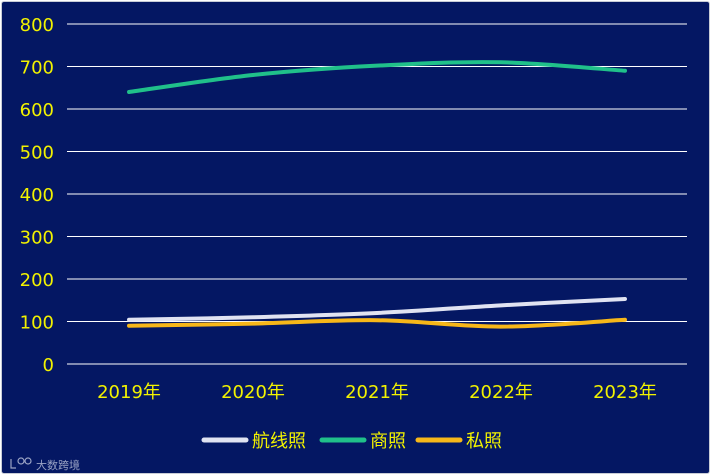  Describe the element at coordinates (129, 392) in the screenshot. I see `x-tick-label: 2019年` at that location.